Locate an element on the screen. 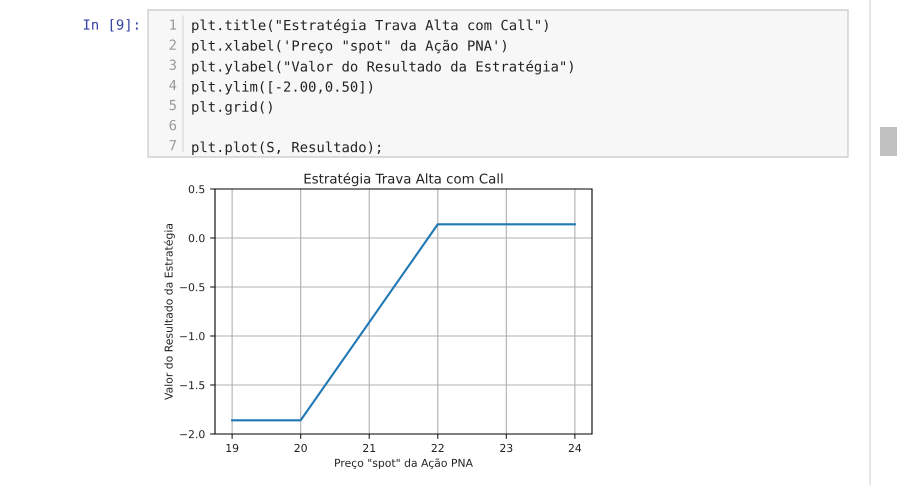  y-tick-label: −2.0 is located at coordinates (192, 434).